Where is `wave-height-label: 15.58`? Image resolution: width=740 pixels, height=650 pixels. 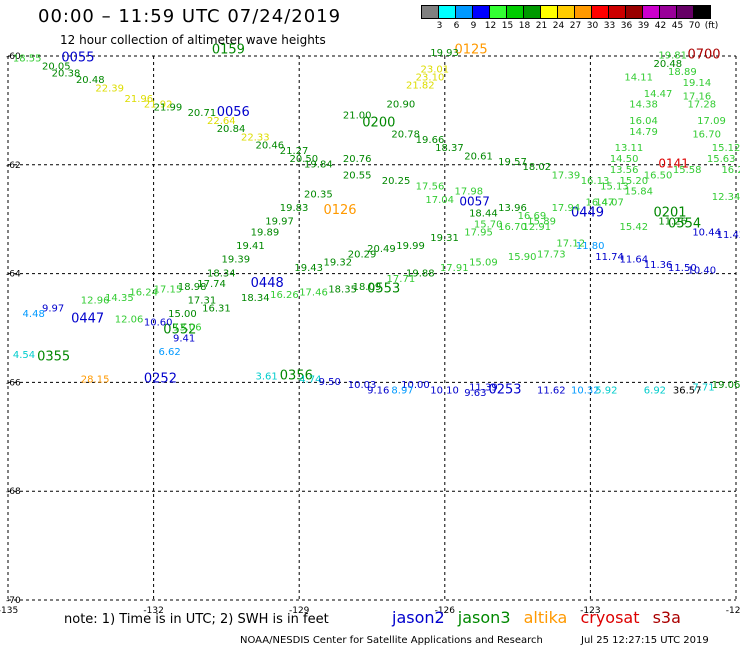 wave-height-label: 15.58 is located at coordinates (687, 170).